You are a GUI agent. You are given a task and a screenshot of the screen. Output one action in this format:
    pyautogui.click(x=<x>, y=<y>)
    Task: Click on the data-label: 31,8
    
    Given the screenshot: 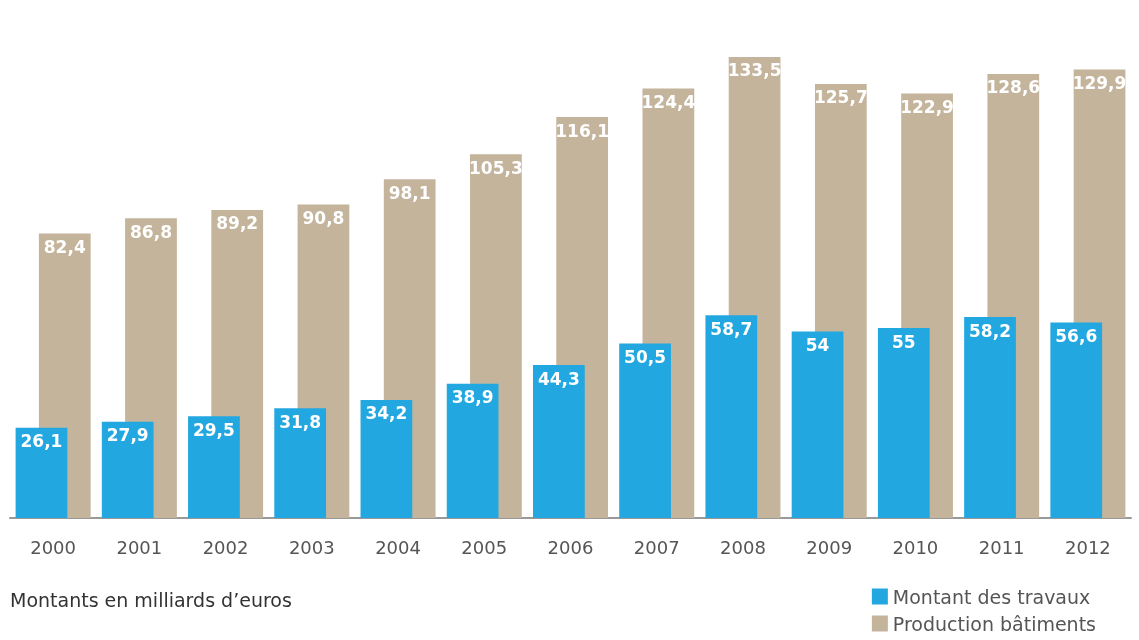 What is the action you would take?
    pyautogui.click(x=300, y=421)
    